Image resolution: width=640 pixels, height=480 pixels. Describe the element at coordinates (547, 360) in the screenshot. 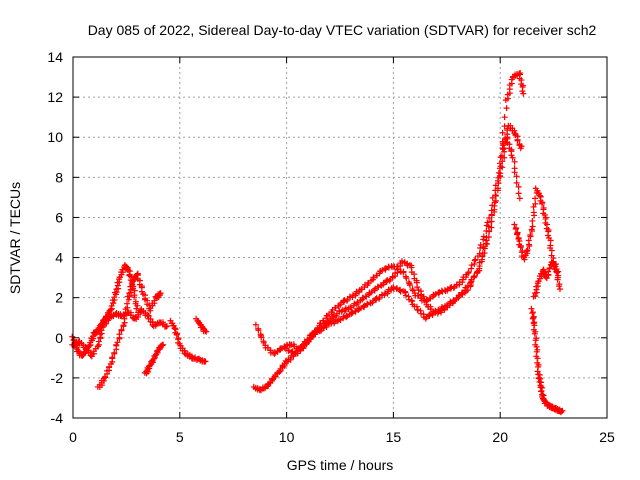

I see `series-arc-k` at that location.